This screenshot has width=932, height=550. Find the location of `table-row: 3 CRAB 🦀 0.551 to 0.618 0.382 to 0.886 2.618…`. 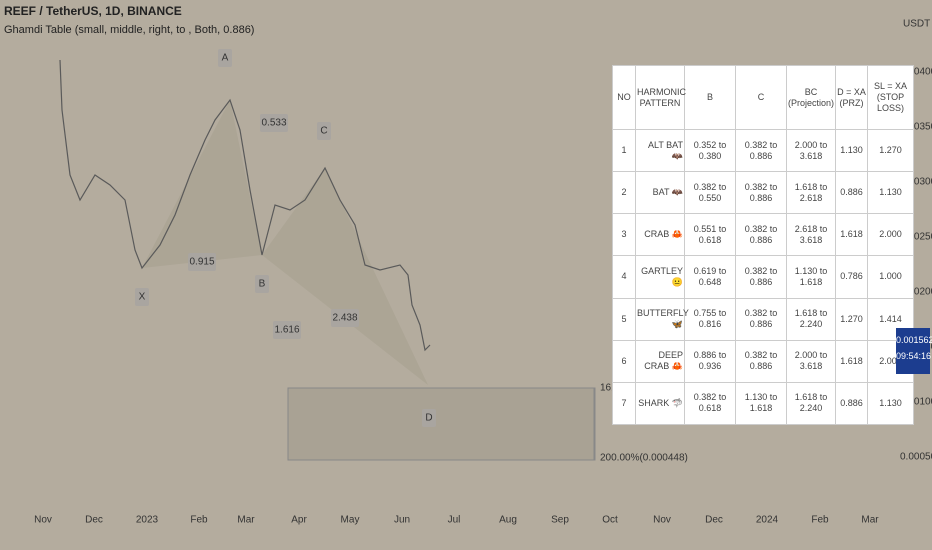

table-row: 3 CRAB 🦀 0.551 to 0.618 0.382 to 0.886 2.618… is located at coordinates (763, 235).